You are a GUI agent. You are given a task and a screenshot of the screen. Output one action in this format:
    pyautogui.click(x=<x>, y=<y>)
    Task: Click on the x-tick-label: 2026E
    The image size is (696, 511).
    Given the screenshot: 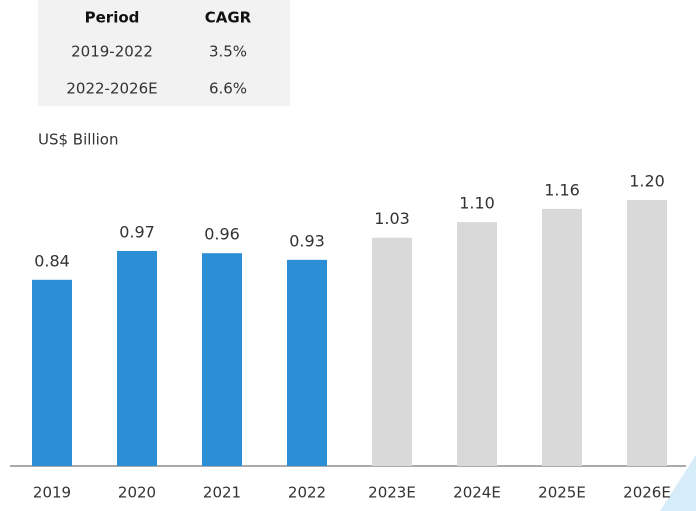 What is the action you would take?
    pyautogui.click(x=647, y=493)
    